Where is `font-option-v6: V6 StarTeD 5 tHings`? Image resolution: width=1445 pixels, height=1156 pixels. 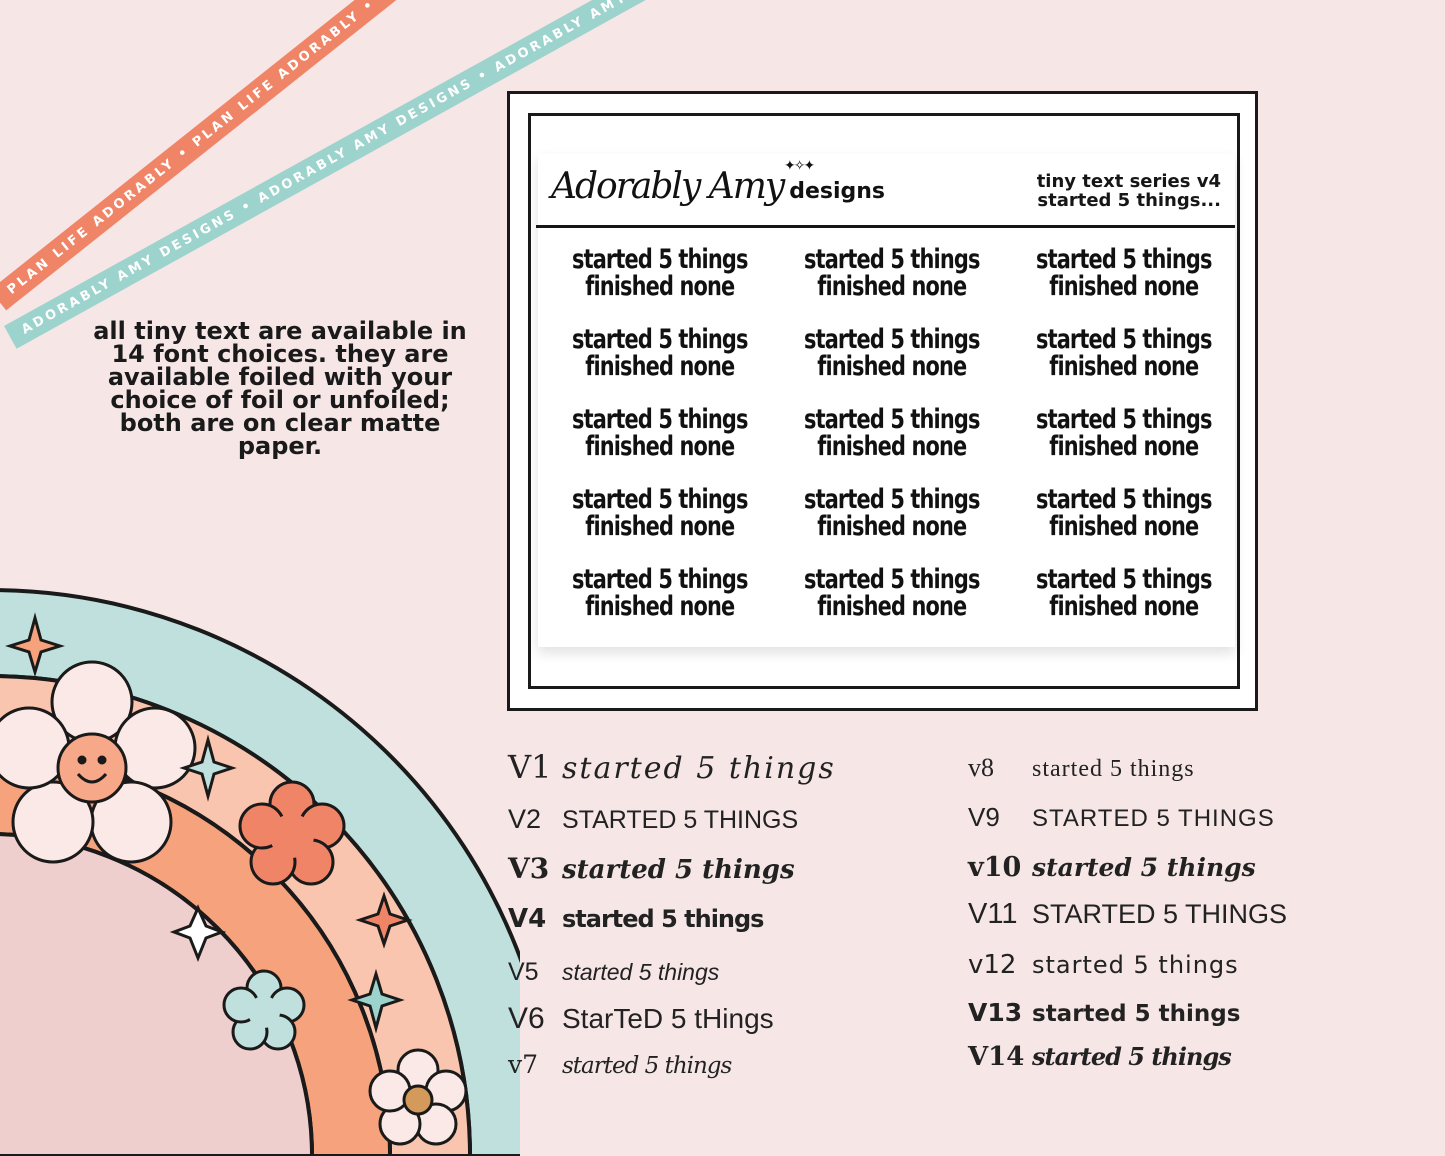 font-option-v6: V6 StarTeD 5 tHings is located at coordinates (641, 1019).